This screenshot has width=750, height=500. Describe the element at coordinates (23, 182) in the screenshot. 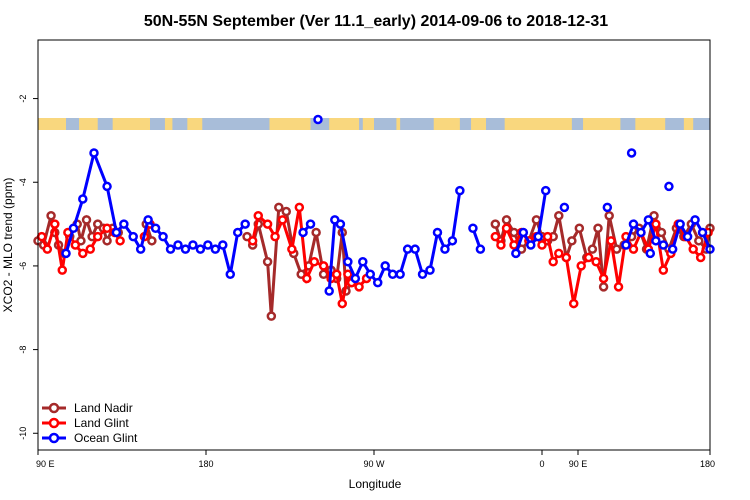

I see `y-tick-label-1: -4` at that location.